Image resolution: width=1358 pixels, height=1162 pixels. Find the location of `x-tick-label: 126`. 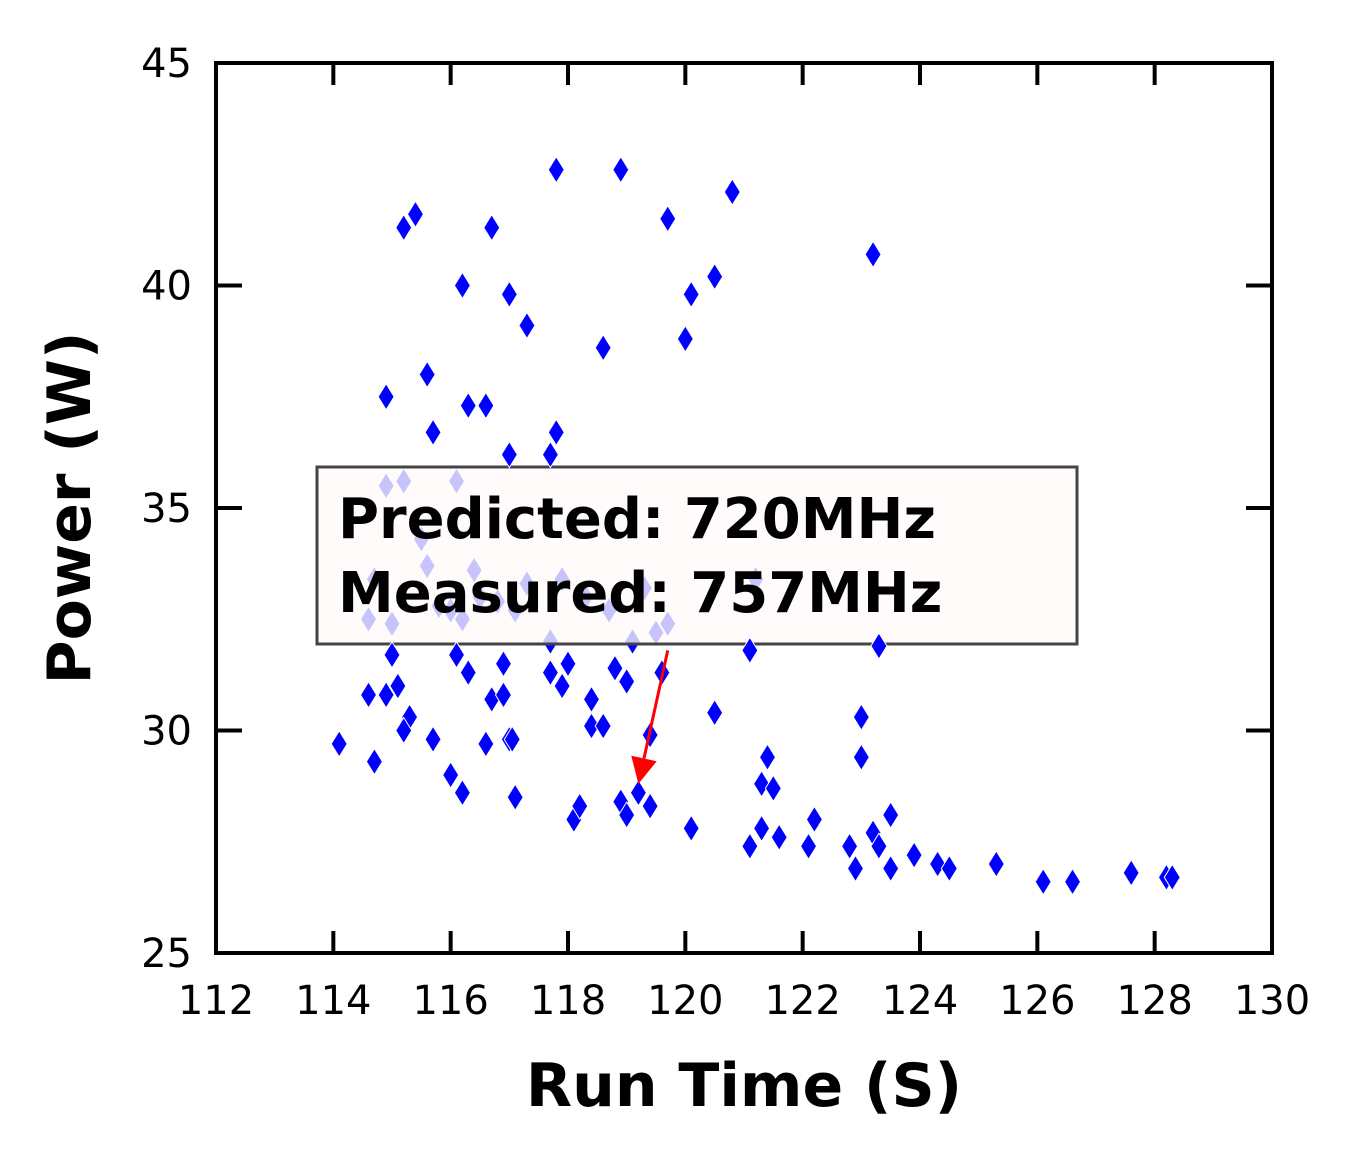

x-tick-label: 126 is located at coordinates (1037, 1001).